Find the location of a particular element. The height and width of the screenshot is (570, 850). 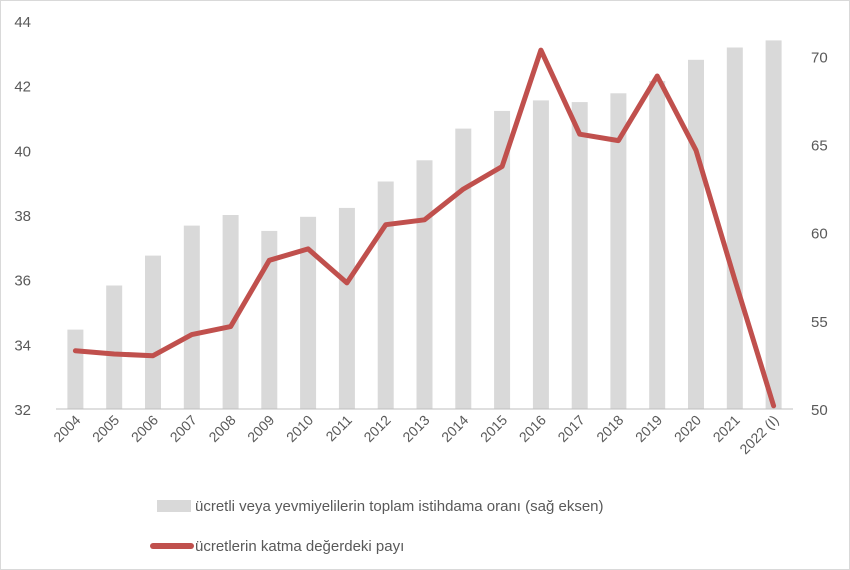

bar-2009 is located at coordinates (269, 319).